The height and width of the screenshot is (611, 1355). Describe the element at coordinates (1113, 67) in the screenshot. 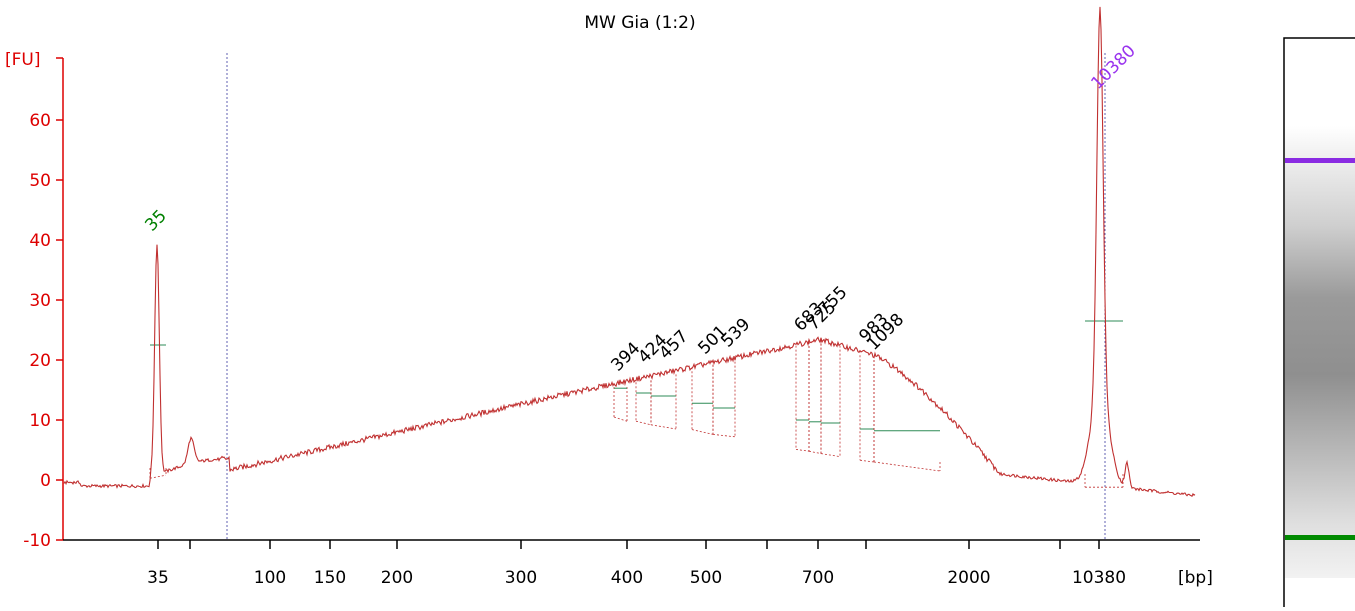

I see `upper-marker-label: 10380` at that location.